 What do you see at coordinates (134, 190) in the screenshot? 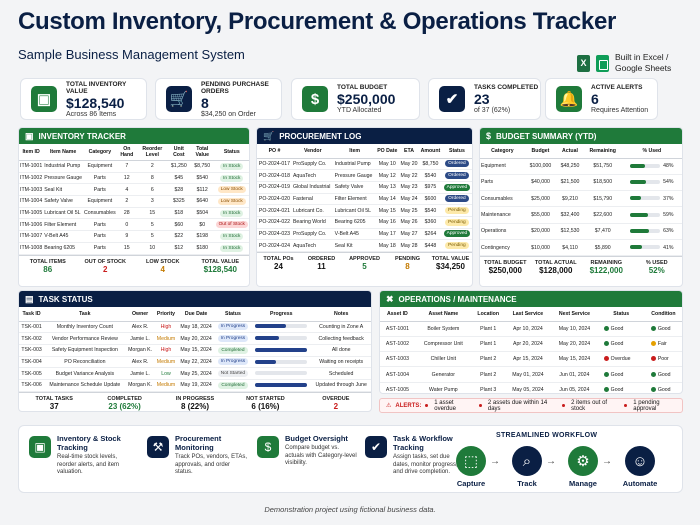
I see `table-row: ITM-1003 Seal Kit Parts 4 6 $28 $112 Low Stock` at bounding box center [134, 190].